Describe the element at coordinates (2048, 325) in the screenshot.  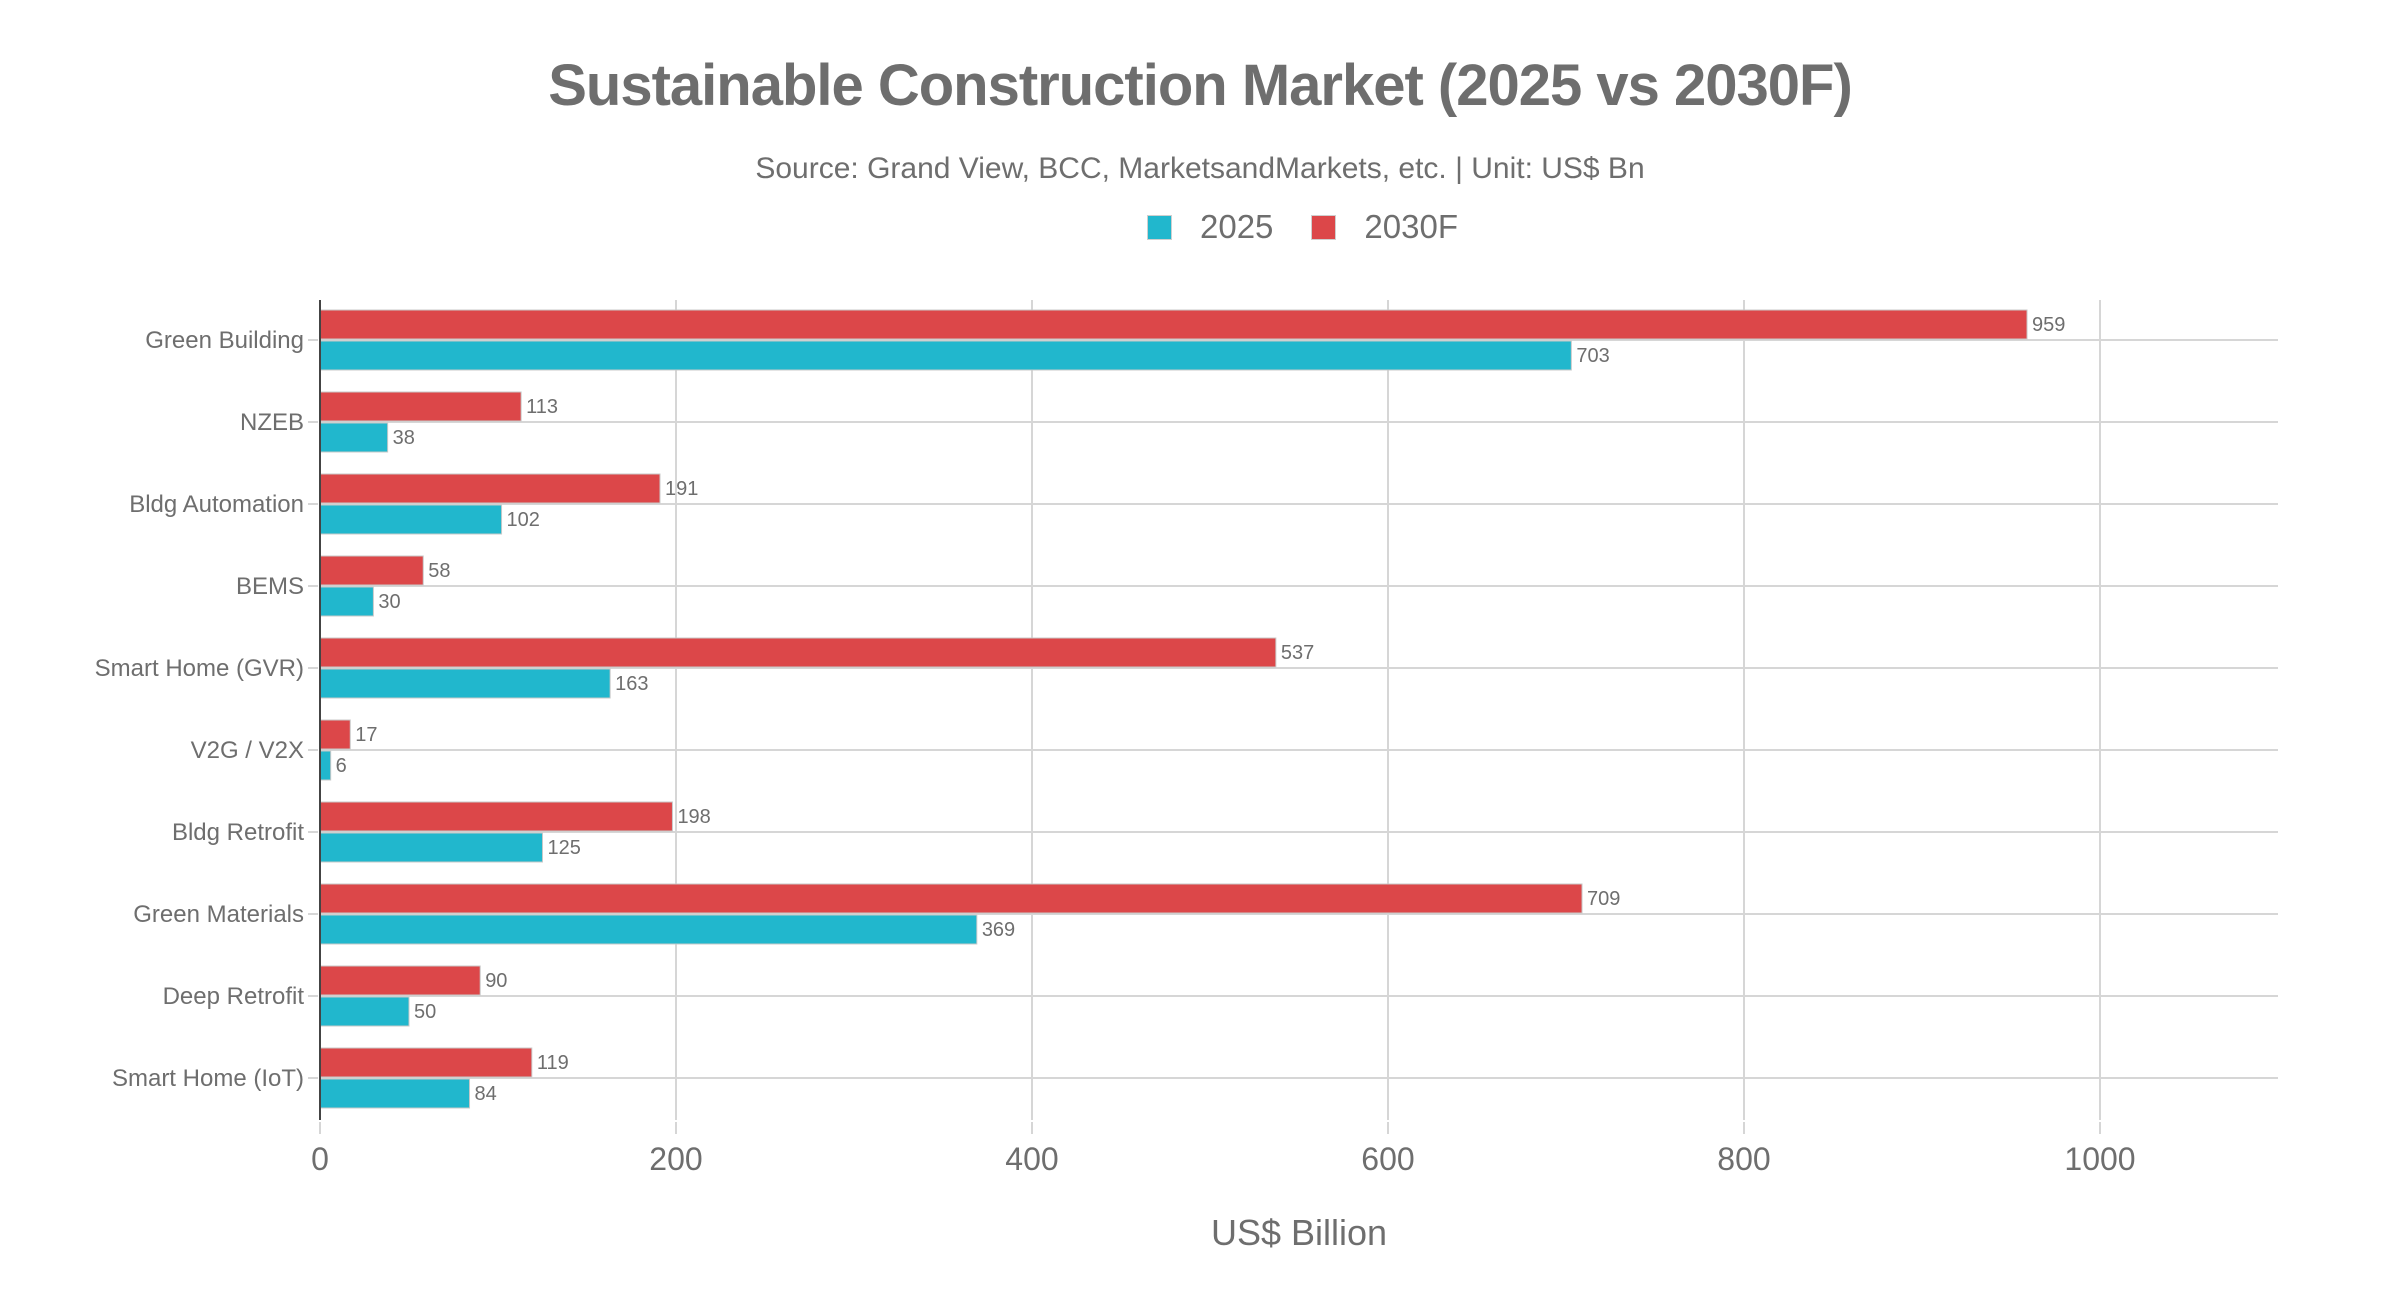
I see `data-label-2030f: 959` at that location.